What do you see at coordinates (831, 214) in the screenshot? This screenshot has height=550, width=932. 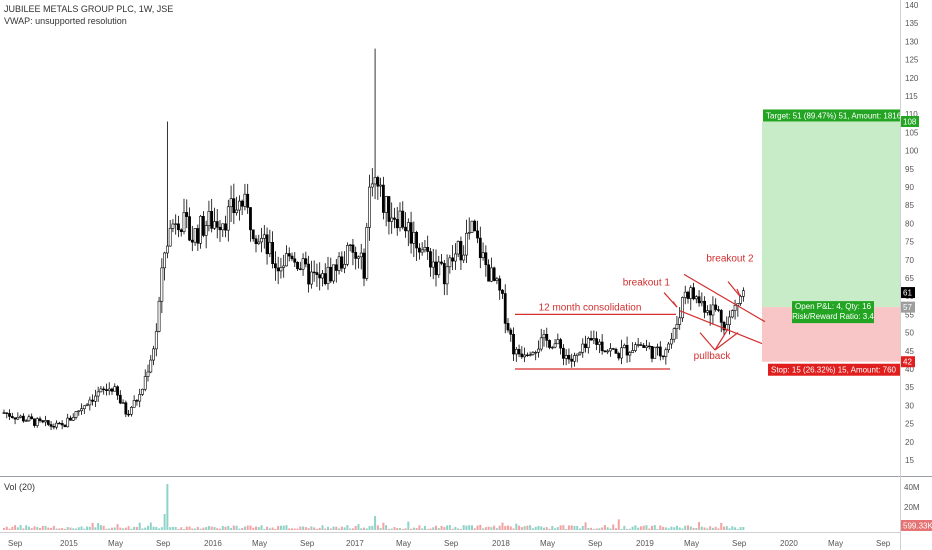 I see `profit-zone` at bounding box center [831, 214].